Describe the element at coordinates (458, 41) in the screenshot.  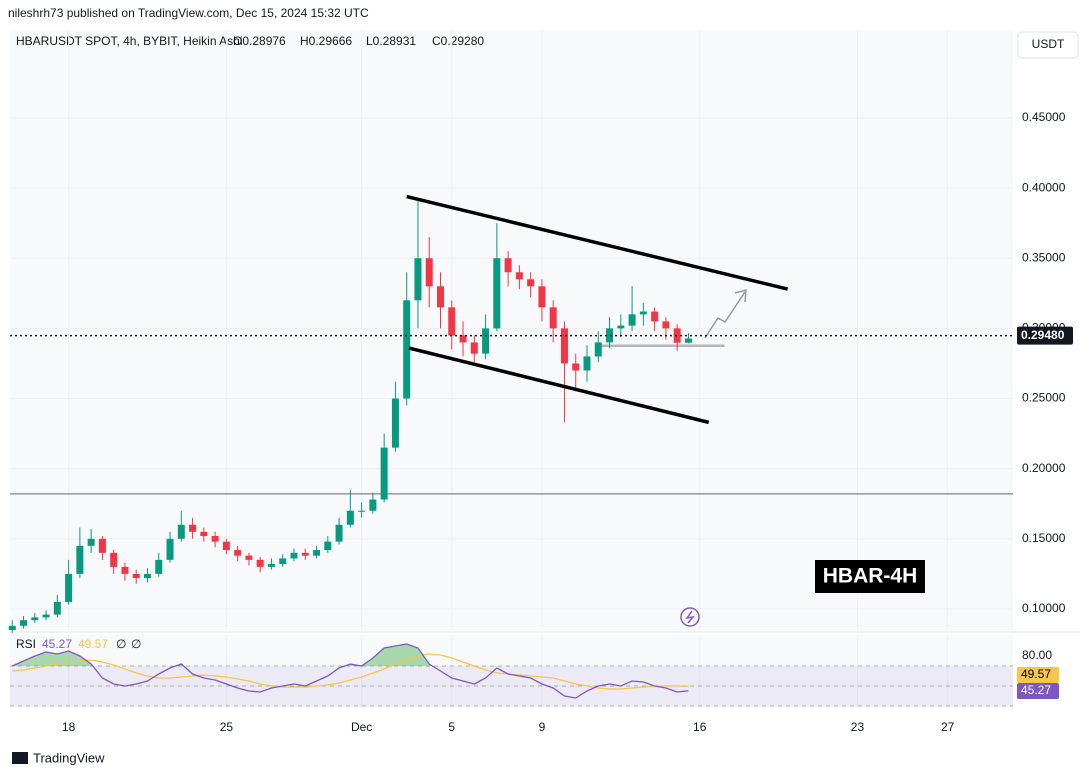
I see `ohlc-close: C0.29280` at that location.